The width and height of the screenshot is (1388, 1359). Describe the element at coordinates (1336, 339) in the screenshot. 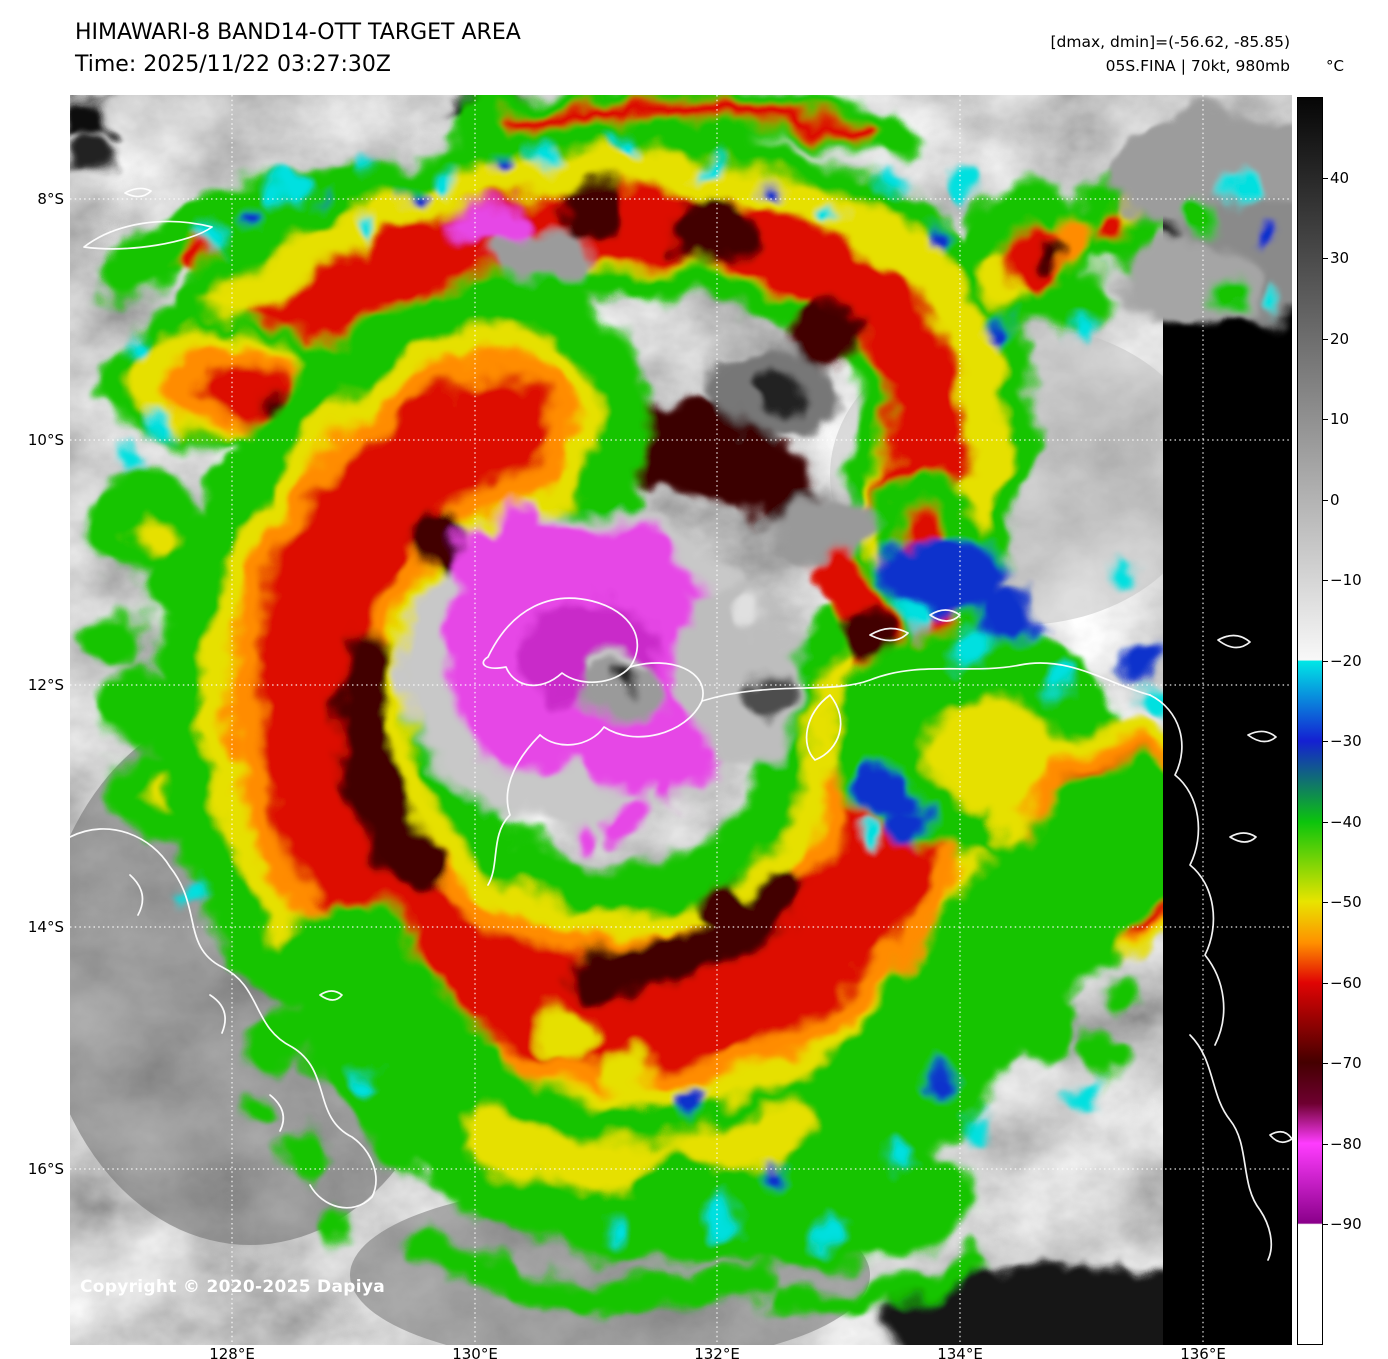

I see `colorbar-tick-label: 20` at that location.